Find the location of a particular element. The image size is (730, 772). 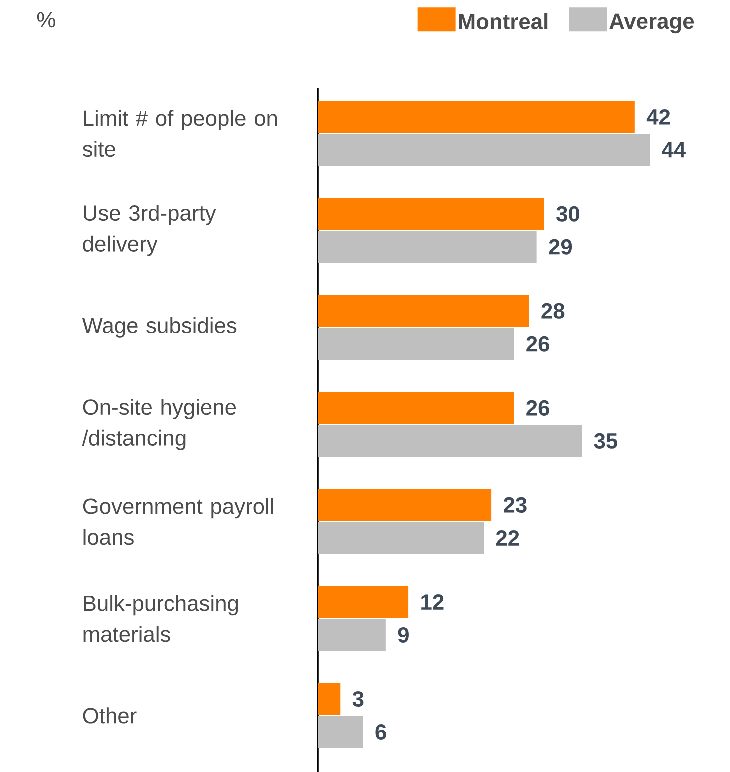

legend-label: Montreal is located at coordinates (503, 21).